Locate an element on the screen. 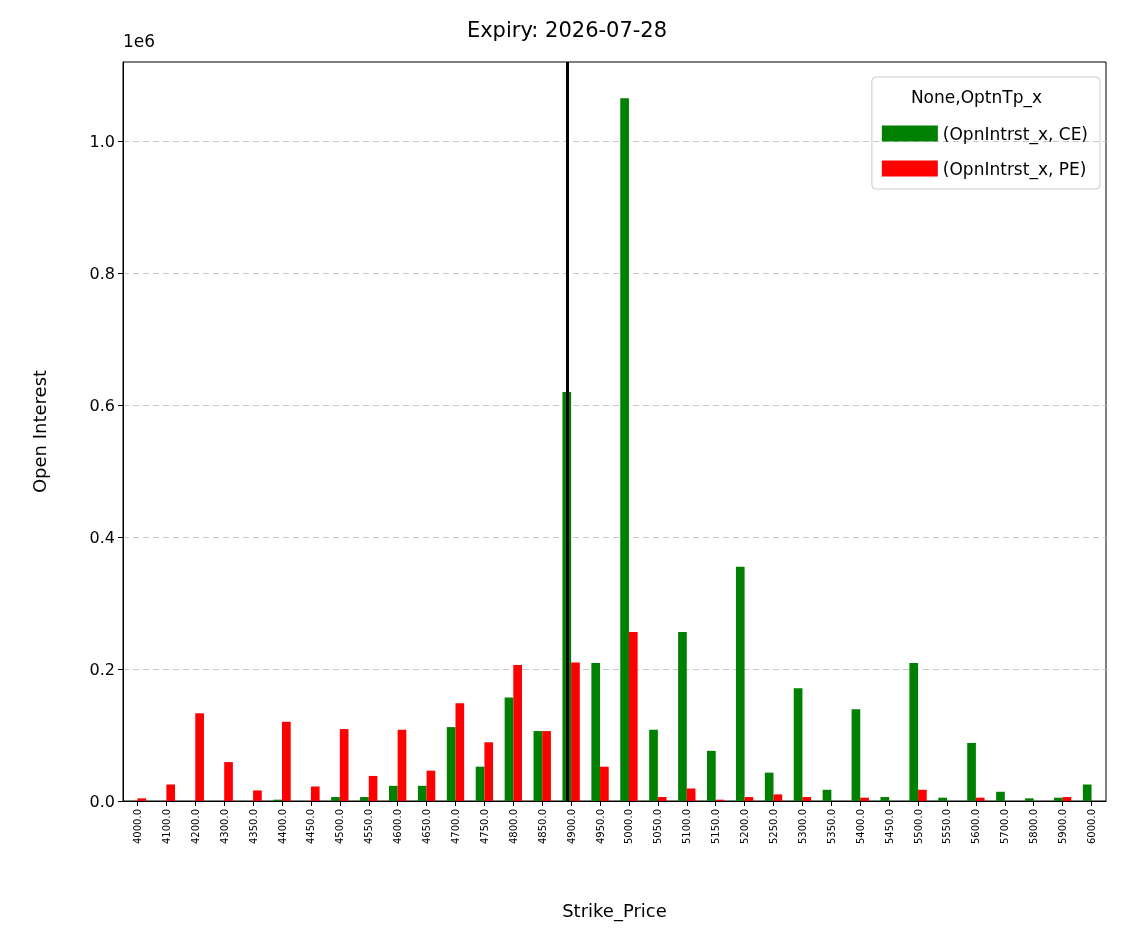 The width and height of the screenshot is (1134, 939). x-tick-label: 4200.0 is located at coordinates (195, 826).